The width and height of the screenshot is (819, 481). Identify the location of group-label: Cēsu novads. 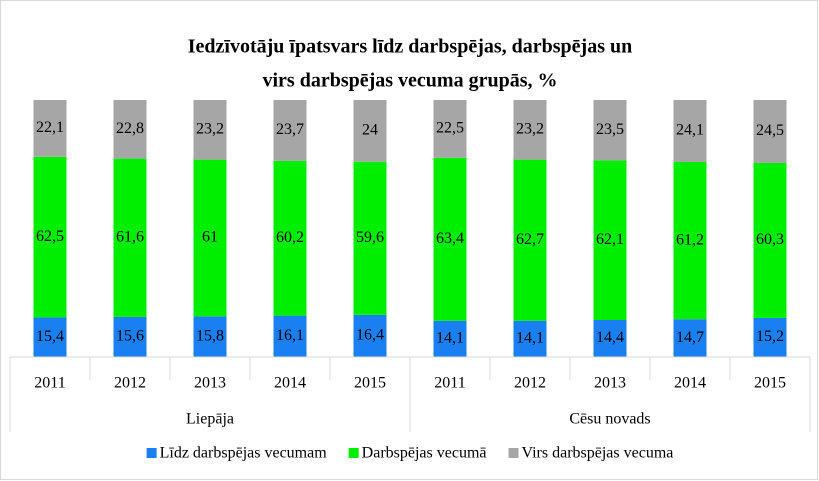
(609, 419).